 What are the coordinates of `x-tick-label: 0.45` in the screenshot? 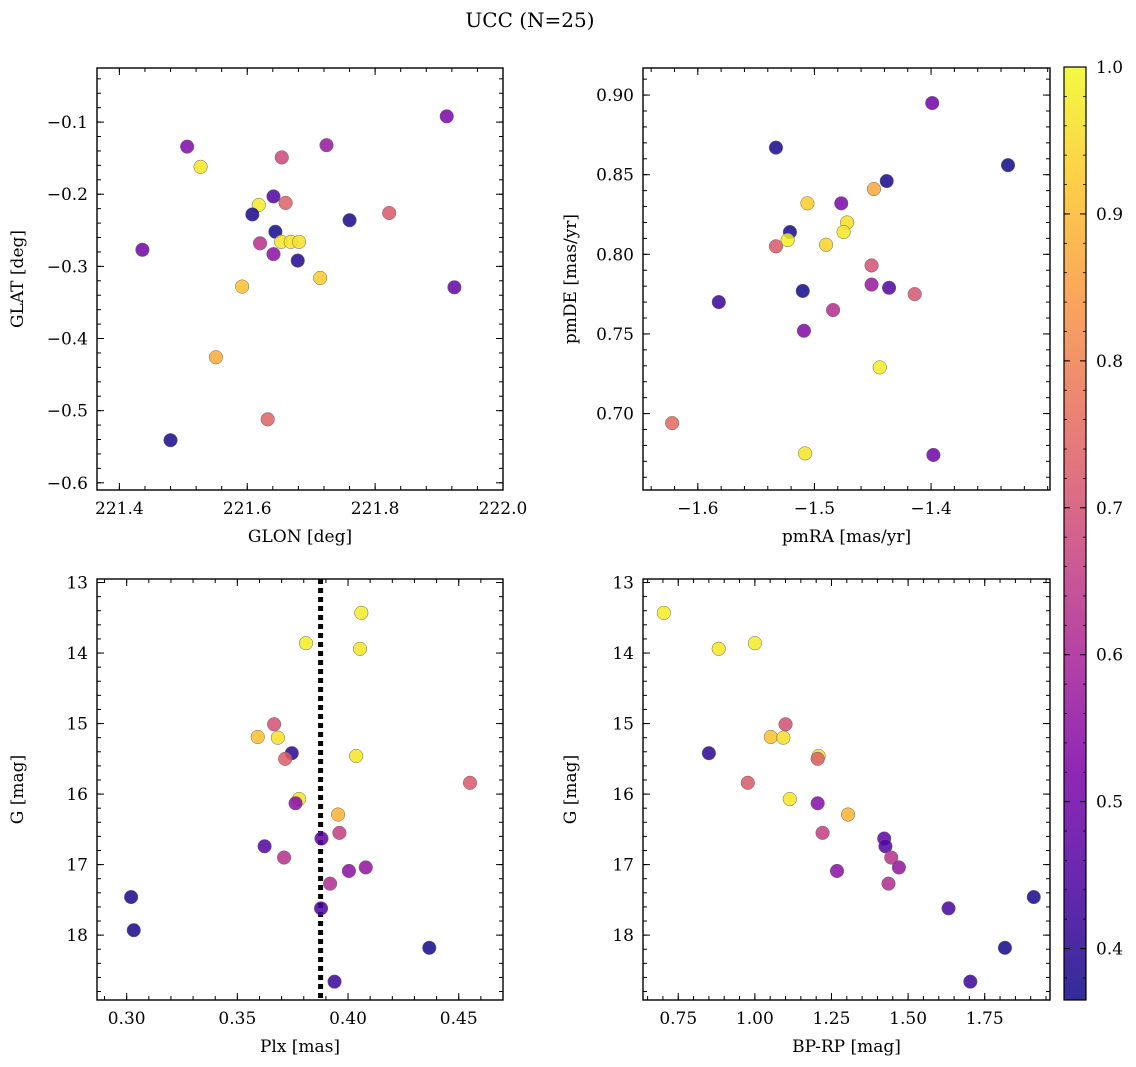 It's located at (459, 1019).